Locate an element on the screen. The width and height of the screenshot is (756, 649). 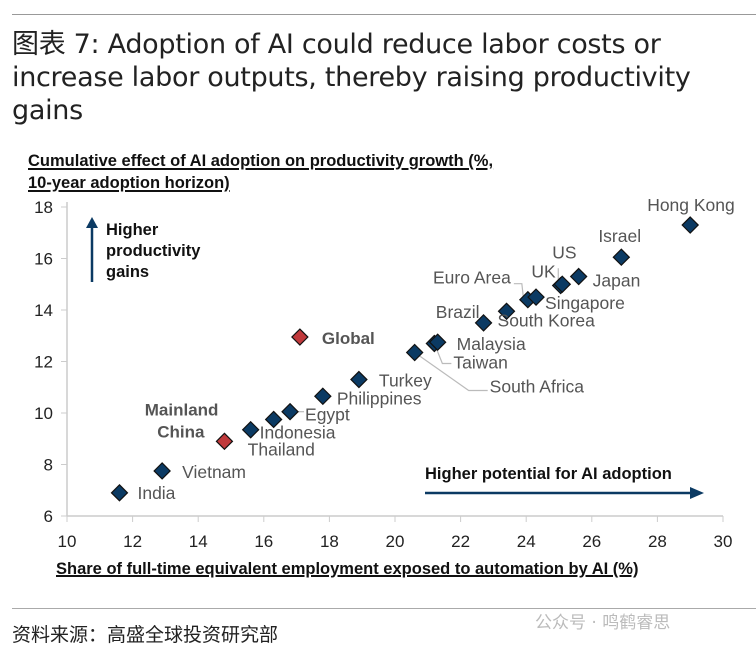
right-arrow-head-icon is located at coordinates (697, 493).